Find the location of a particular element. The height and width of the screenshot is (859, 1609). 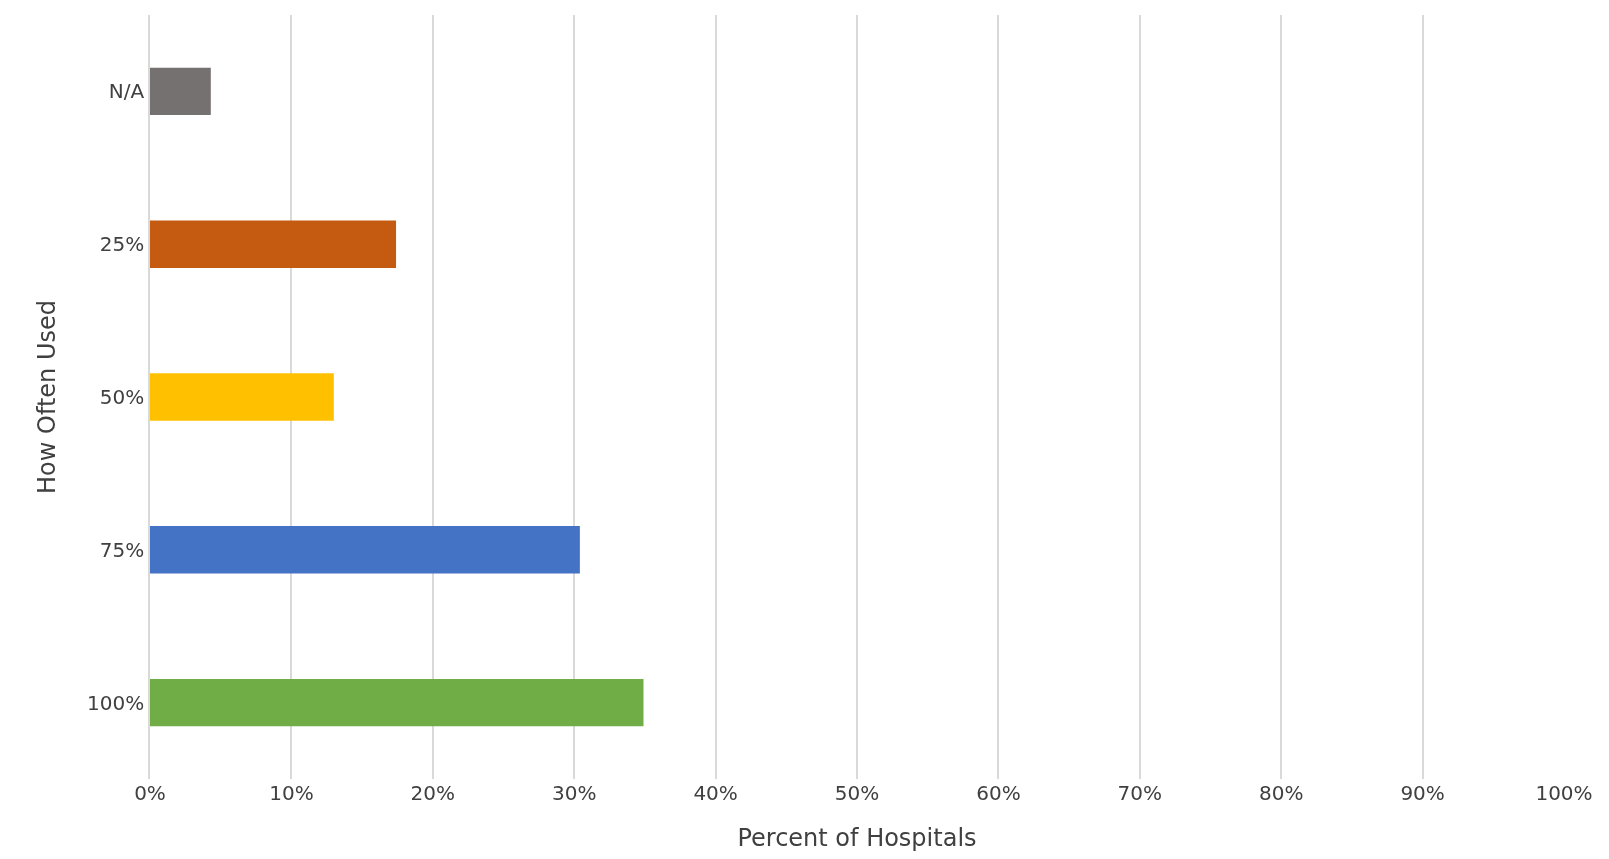

x-tick-label: 90% is located at coordinates (1422, 793).